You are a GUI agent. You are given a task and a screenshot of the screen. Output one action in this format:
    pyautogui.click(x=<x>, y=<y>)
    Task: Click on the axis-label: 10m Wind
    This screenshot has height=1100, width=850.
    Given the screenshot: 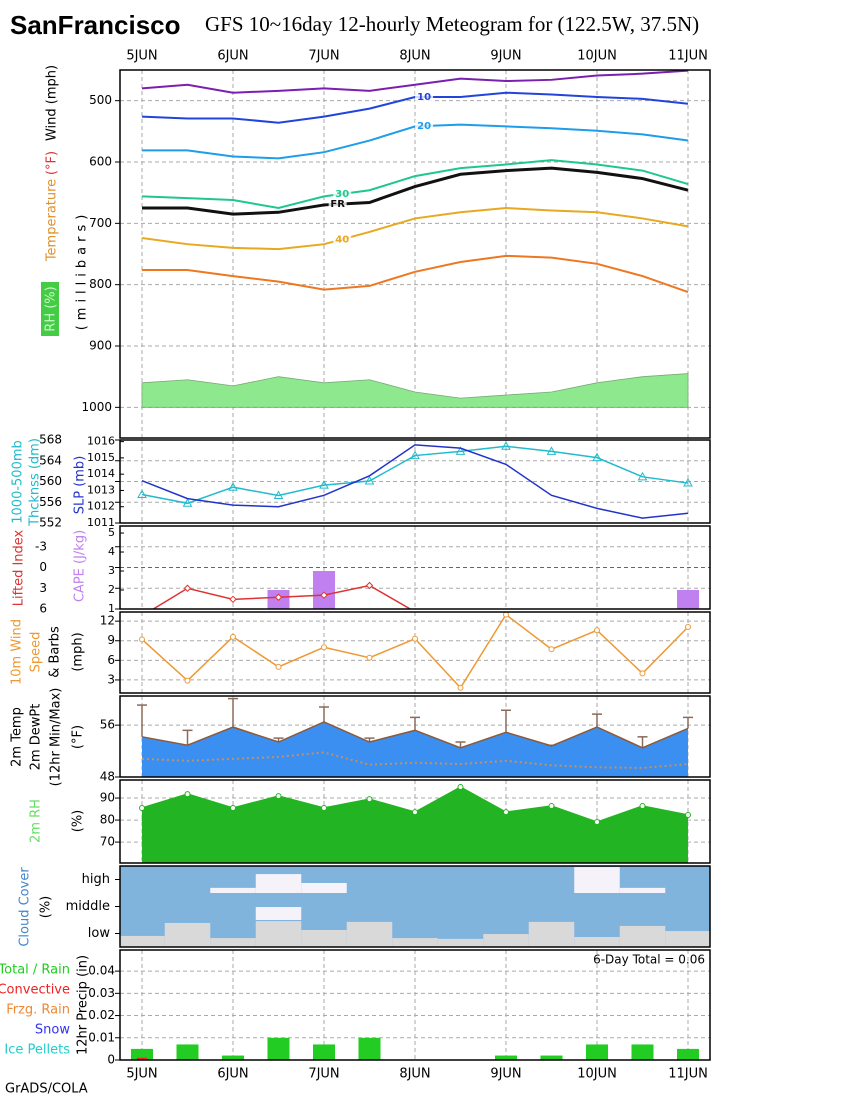 What is the action you would take?
    pyautogui.click(x=17, y=652)
    